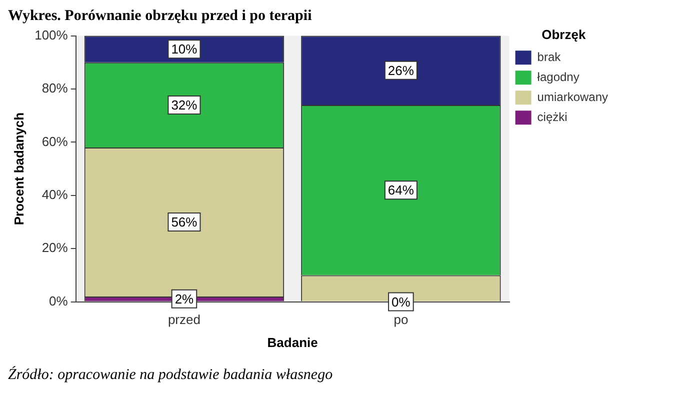 The height and width of the screenshot is (419, 689). I want to click on legend-label: łagodny, so click(558, 77).